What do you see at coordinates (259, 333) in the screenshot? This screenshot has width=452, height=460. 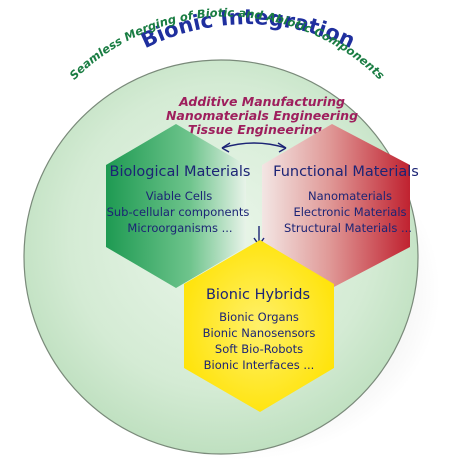 I see `hybrids-item: Bionic Nanosensors` at bounding box center [259, 333].